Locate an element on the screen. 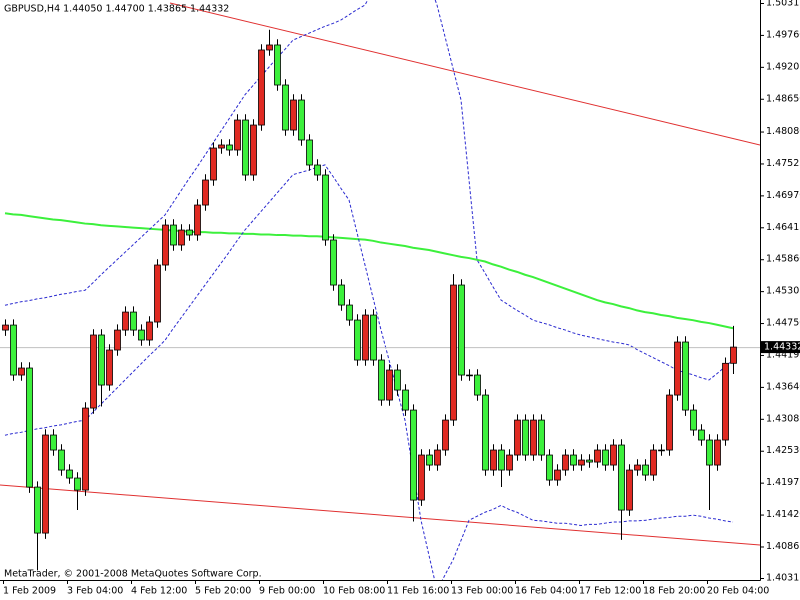 The height and width of the screenshot is (600, 800). x-tick-label: 4 Feb 12:00 is located at coordinates (159, 591).